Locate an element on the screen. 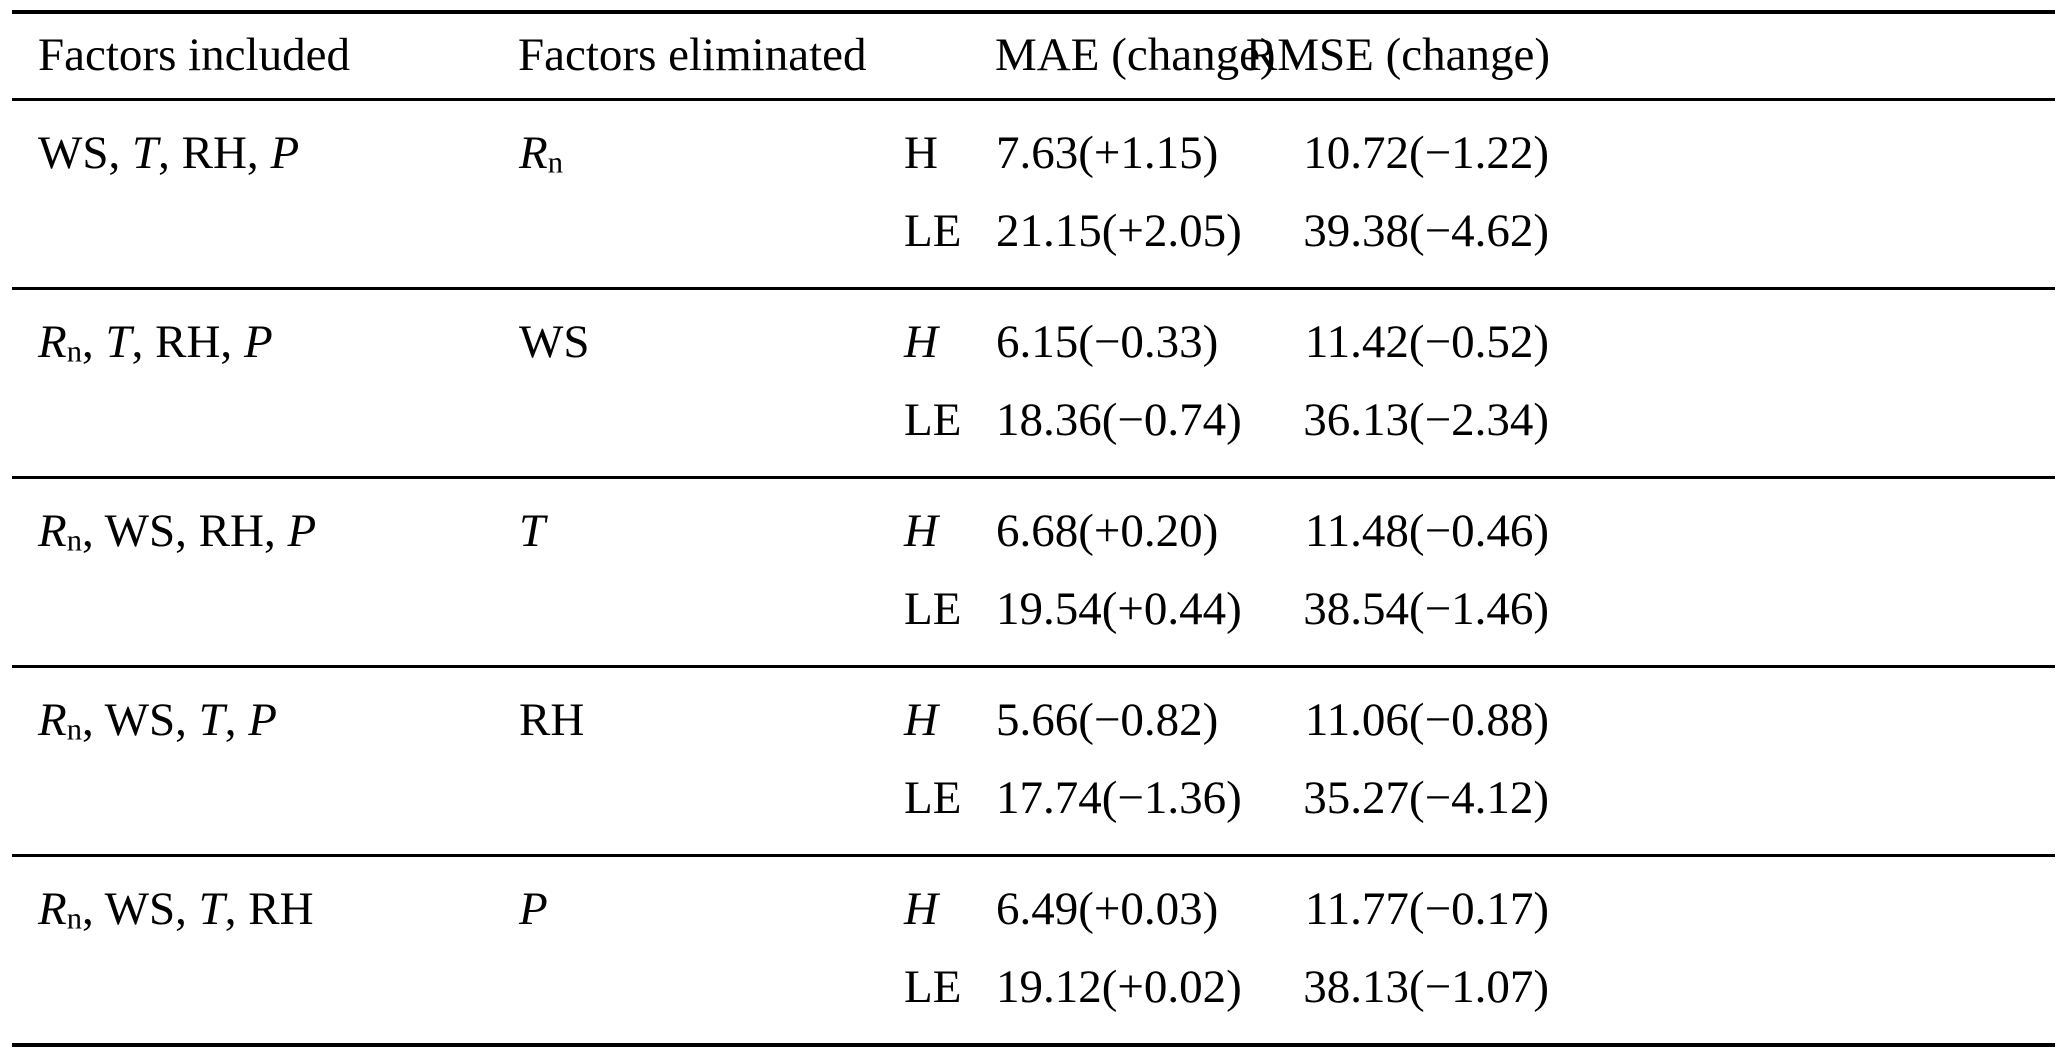 The height and width of the screenshot is (1057, 2067). header-flux-blank is located at coordinates (949, 56).